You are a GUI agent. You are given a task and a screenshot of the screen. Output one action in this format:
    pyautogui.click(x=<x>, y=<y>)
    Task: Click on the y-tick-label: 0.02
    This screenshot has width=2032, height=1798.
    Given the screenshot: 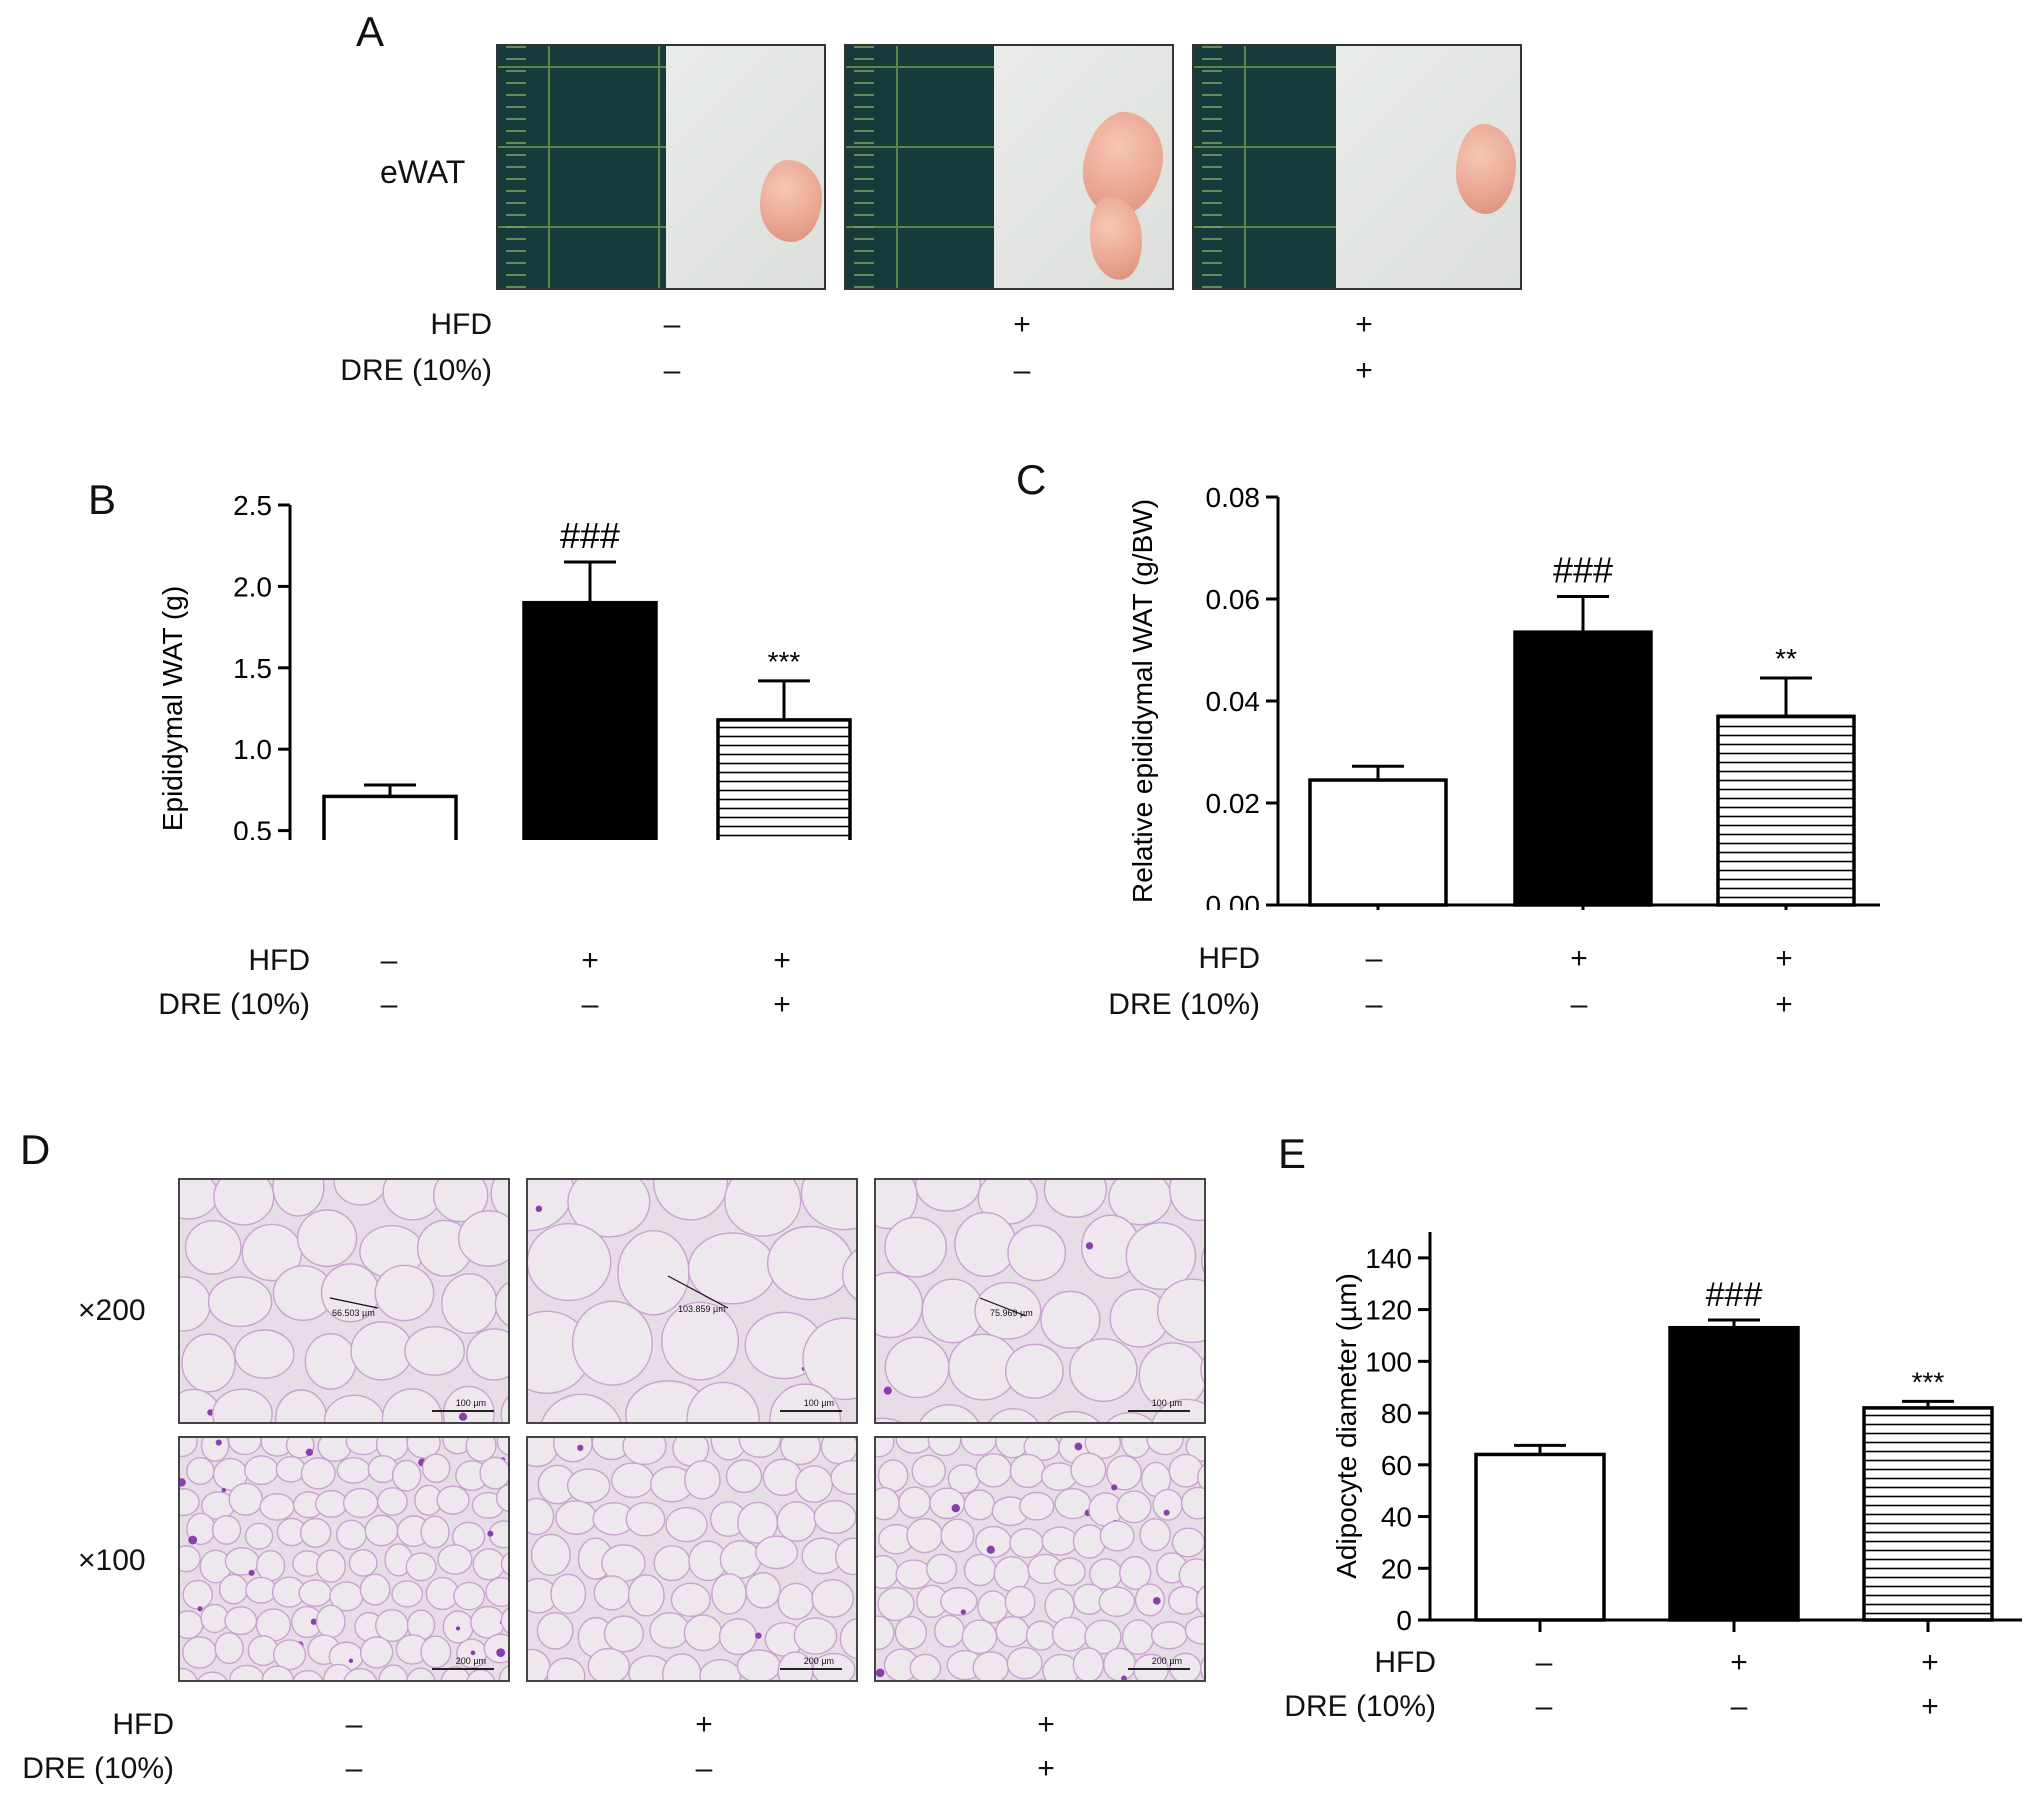 What is the action you would take?
    pyautogui.click(x=1233, y=803)
    